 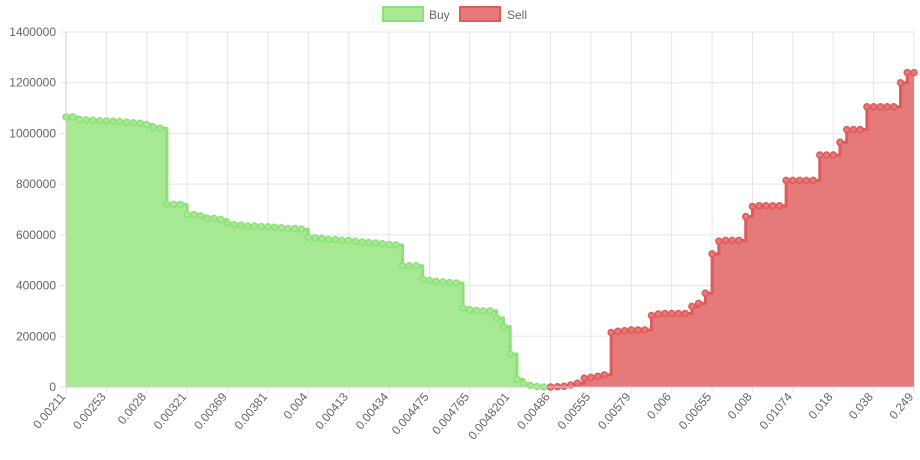 What do you see at coordinates (517, 15) in the screenshot?
I see `legend-label-sell: Sell` at bounding box center [517, 15].